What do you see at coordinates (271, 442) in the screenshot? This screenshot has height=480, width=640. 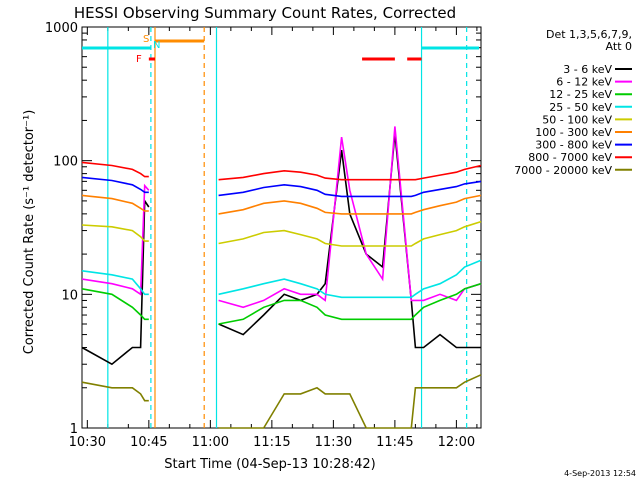 I see `x-tick-label: 11:15` at bounding box center [271, 442].